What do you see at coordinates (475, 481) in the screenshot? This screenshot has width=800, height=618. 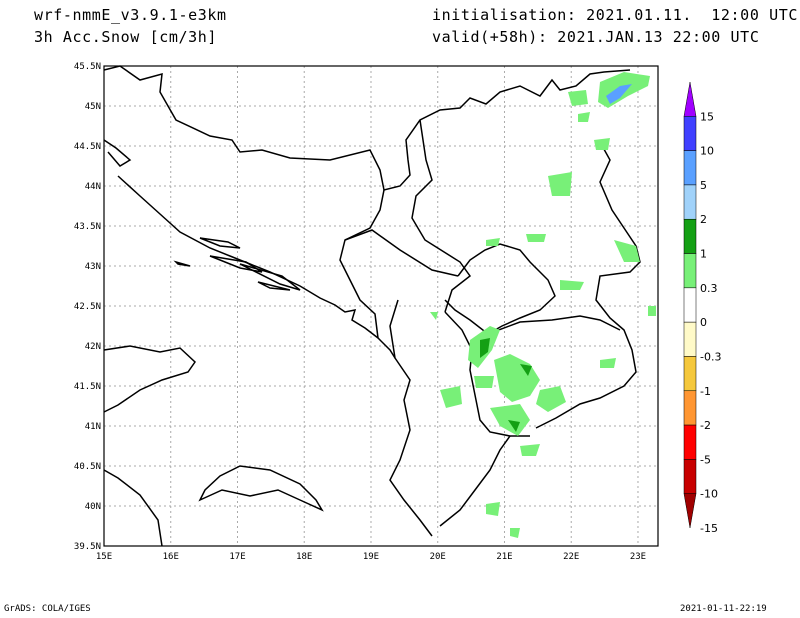 I see `greece-border` at bounding box center [475, 481].